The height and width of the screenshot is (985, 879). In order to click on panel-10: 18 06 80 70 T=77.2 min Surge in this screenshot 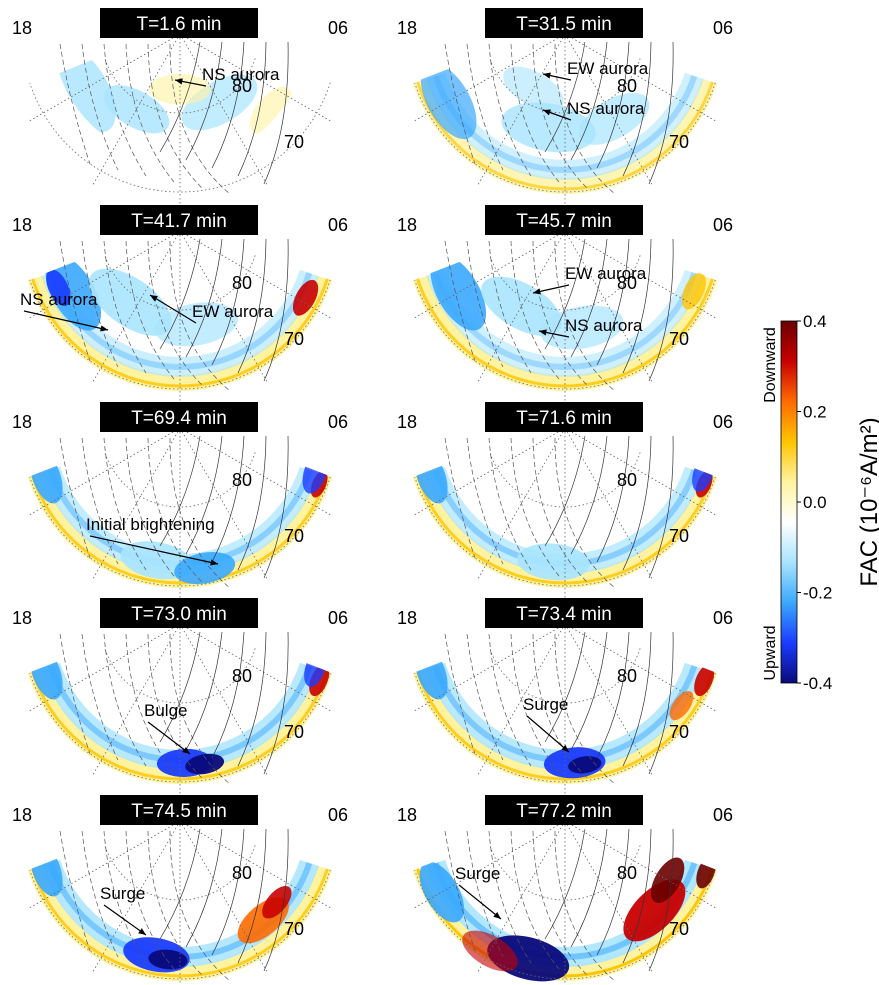, I will do `click(565, 890)`.